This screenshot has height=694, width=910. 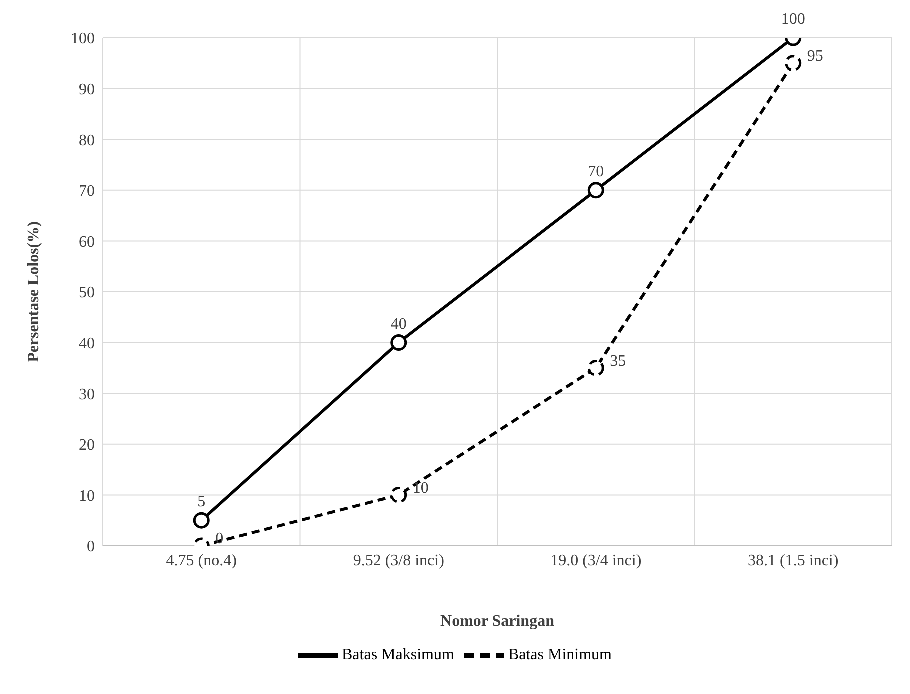 I want to click on y-axis-title: Persentase Lolos(%), so click(x=34, y=292).